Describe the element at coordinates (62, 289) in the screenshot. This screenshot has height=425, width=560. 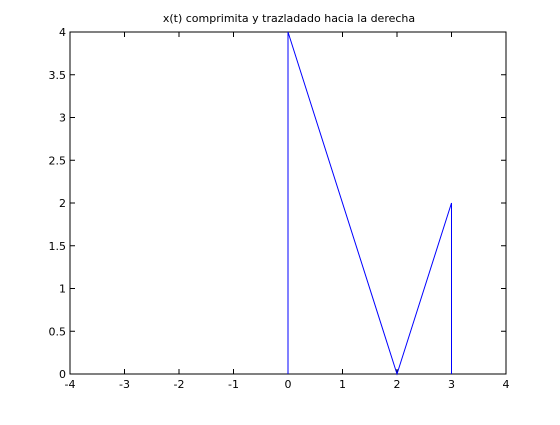
I see `y-tick-label: 1` at that location.